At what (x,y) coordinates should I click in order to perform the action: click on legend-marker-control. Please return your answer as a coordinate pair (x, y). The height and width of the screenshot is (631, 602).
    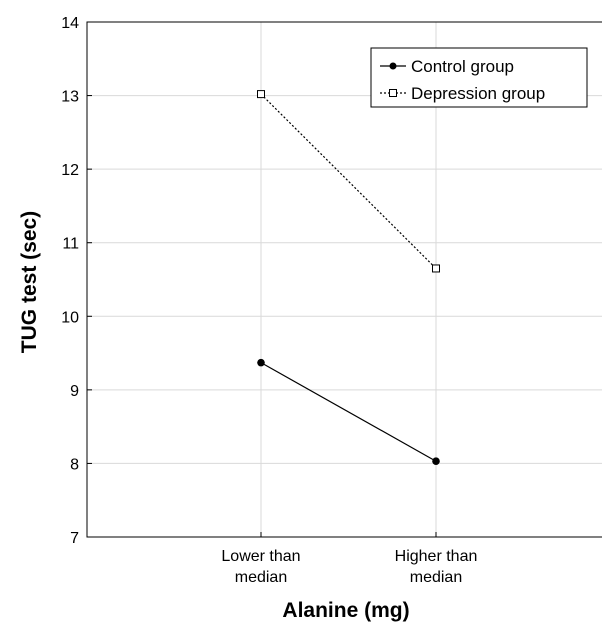
    Looking at the image, I should click on (393, 66).